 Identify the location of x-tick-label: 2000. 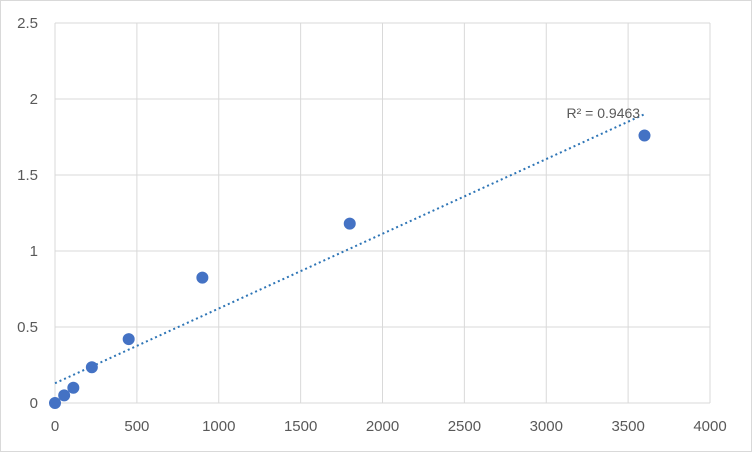
(382, 426).